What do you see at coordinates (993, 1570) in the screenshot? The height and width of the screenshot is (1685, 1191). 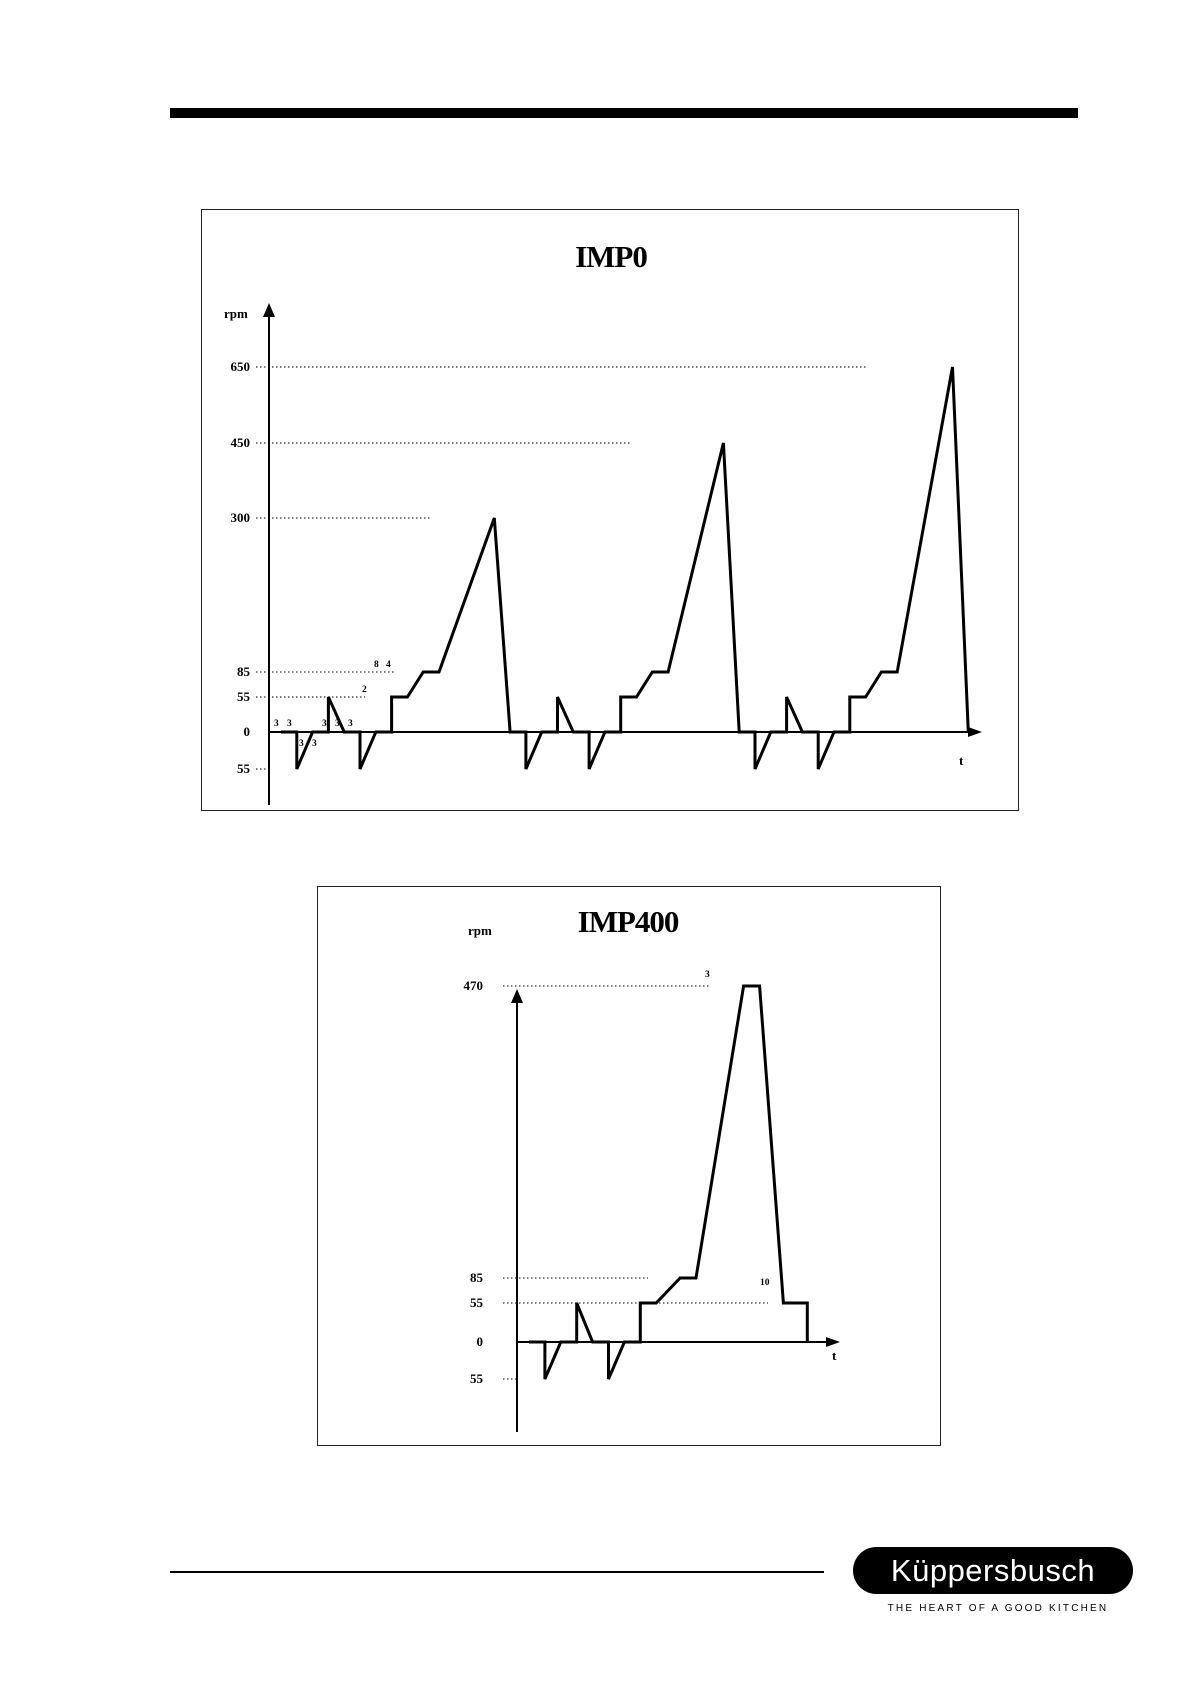 I see `brand-logo: Küppersbusch` at bounding box center [993, 1570].